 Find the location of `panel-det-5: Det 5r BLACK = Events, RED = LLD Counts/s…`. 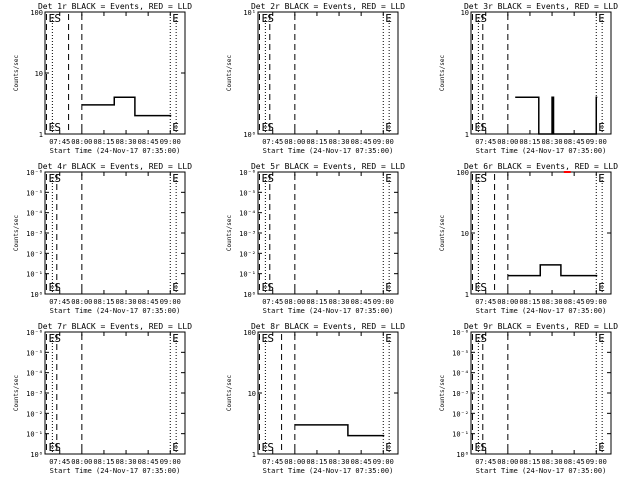

panel-det-5: Det 5r BLACK = Events, RED = LLD Counts/s… is located at coordinates (315, 238).